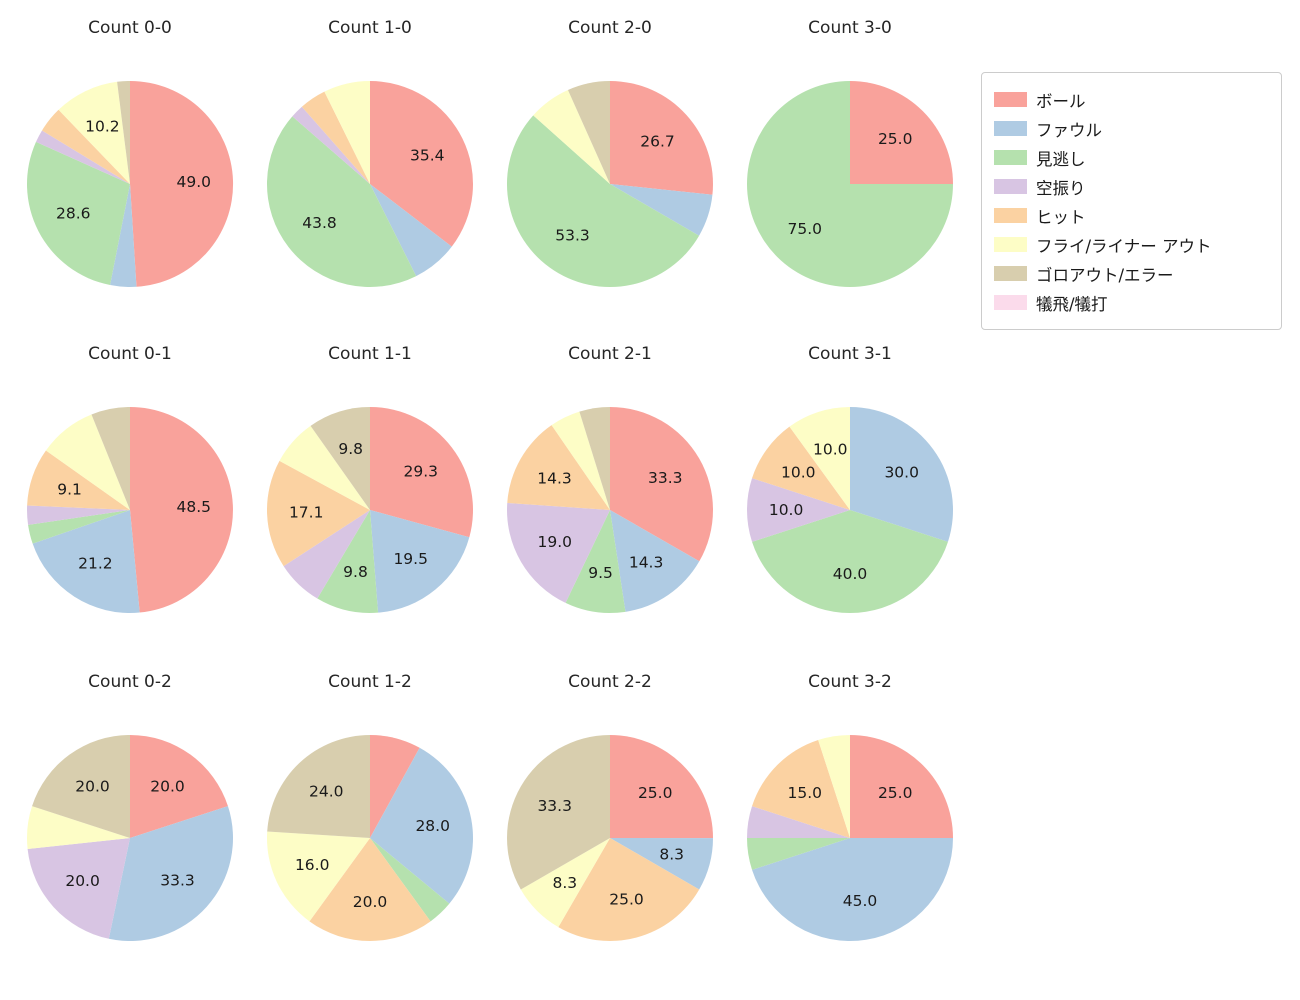 Image resolution: width=1300 pixels, height=1000 pixels. Describe the element at coordinates (572, 236) in the screenshot. I see `pie-slice-label: 53.3` at that location.